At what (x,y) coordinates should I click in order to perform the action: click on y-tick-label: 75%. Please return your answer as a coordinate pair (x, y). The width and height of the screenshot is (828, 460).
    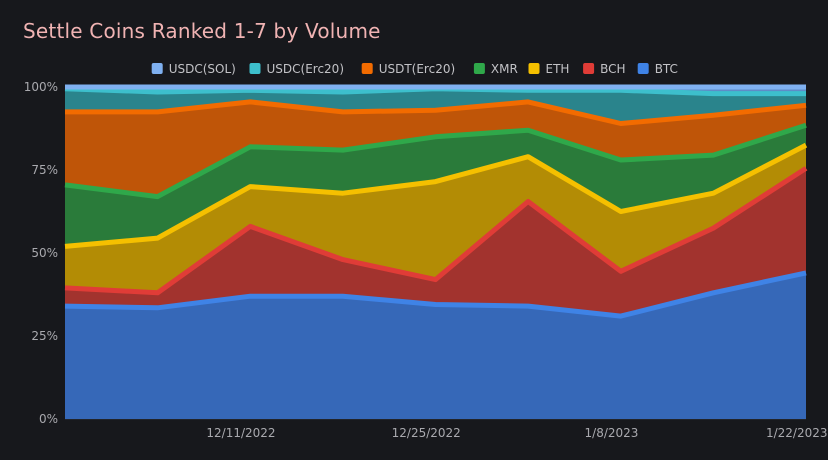
    Looking at the image, I should click on (44, 170).